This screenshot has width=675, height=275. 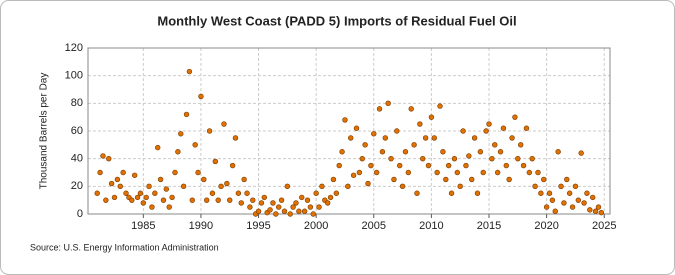 What do you see at coordinates (258, 226) in the screenshot?
I see `x-tick-label: 1995` at bounding box center [258, 226].